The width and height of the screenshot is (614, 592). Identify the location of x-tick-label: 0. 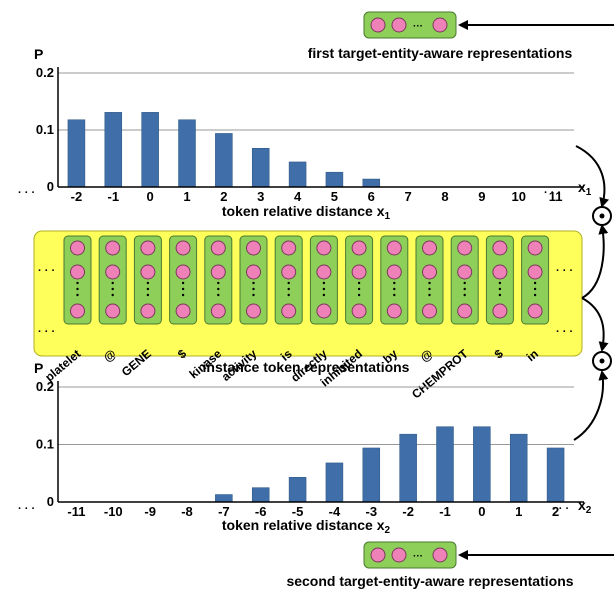
(481, 511).